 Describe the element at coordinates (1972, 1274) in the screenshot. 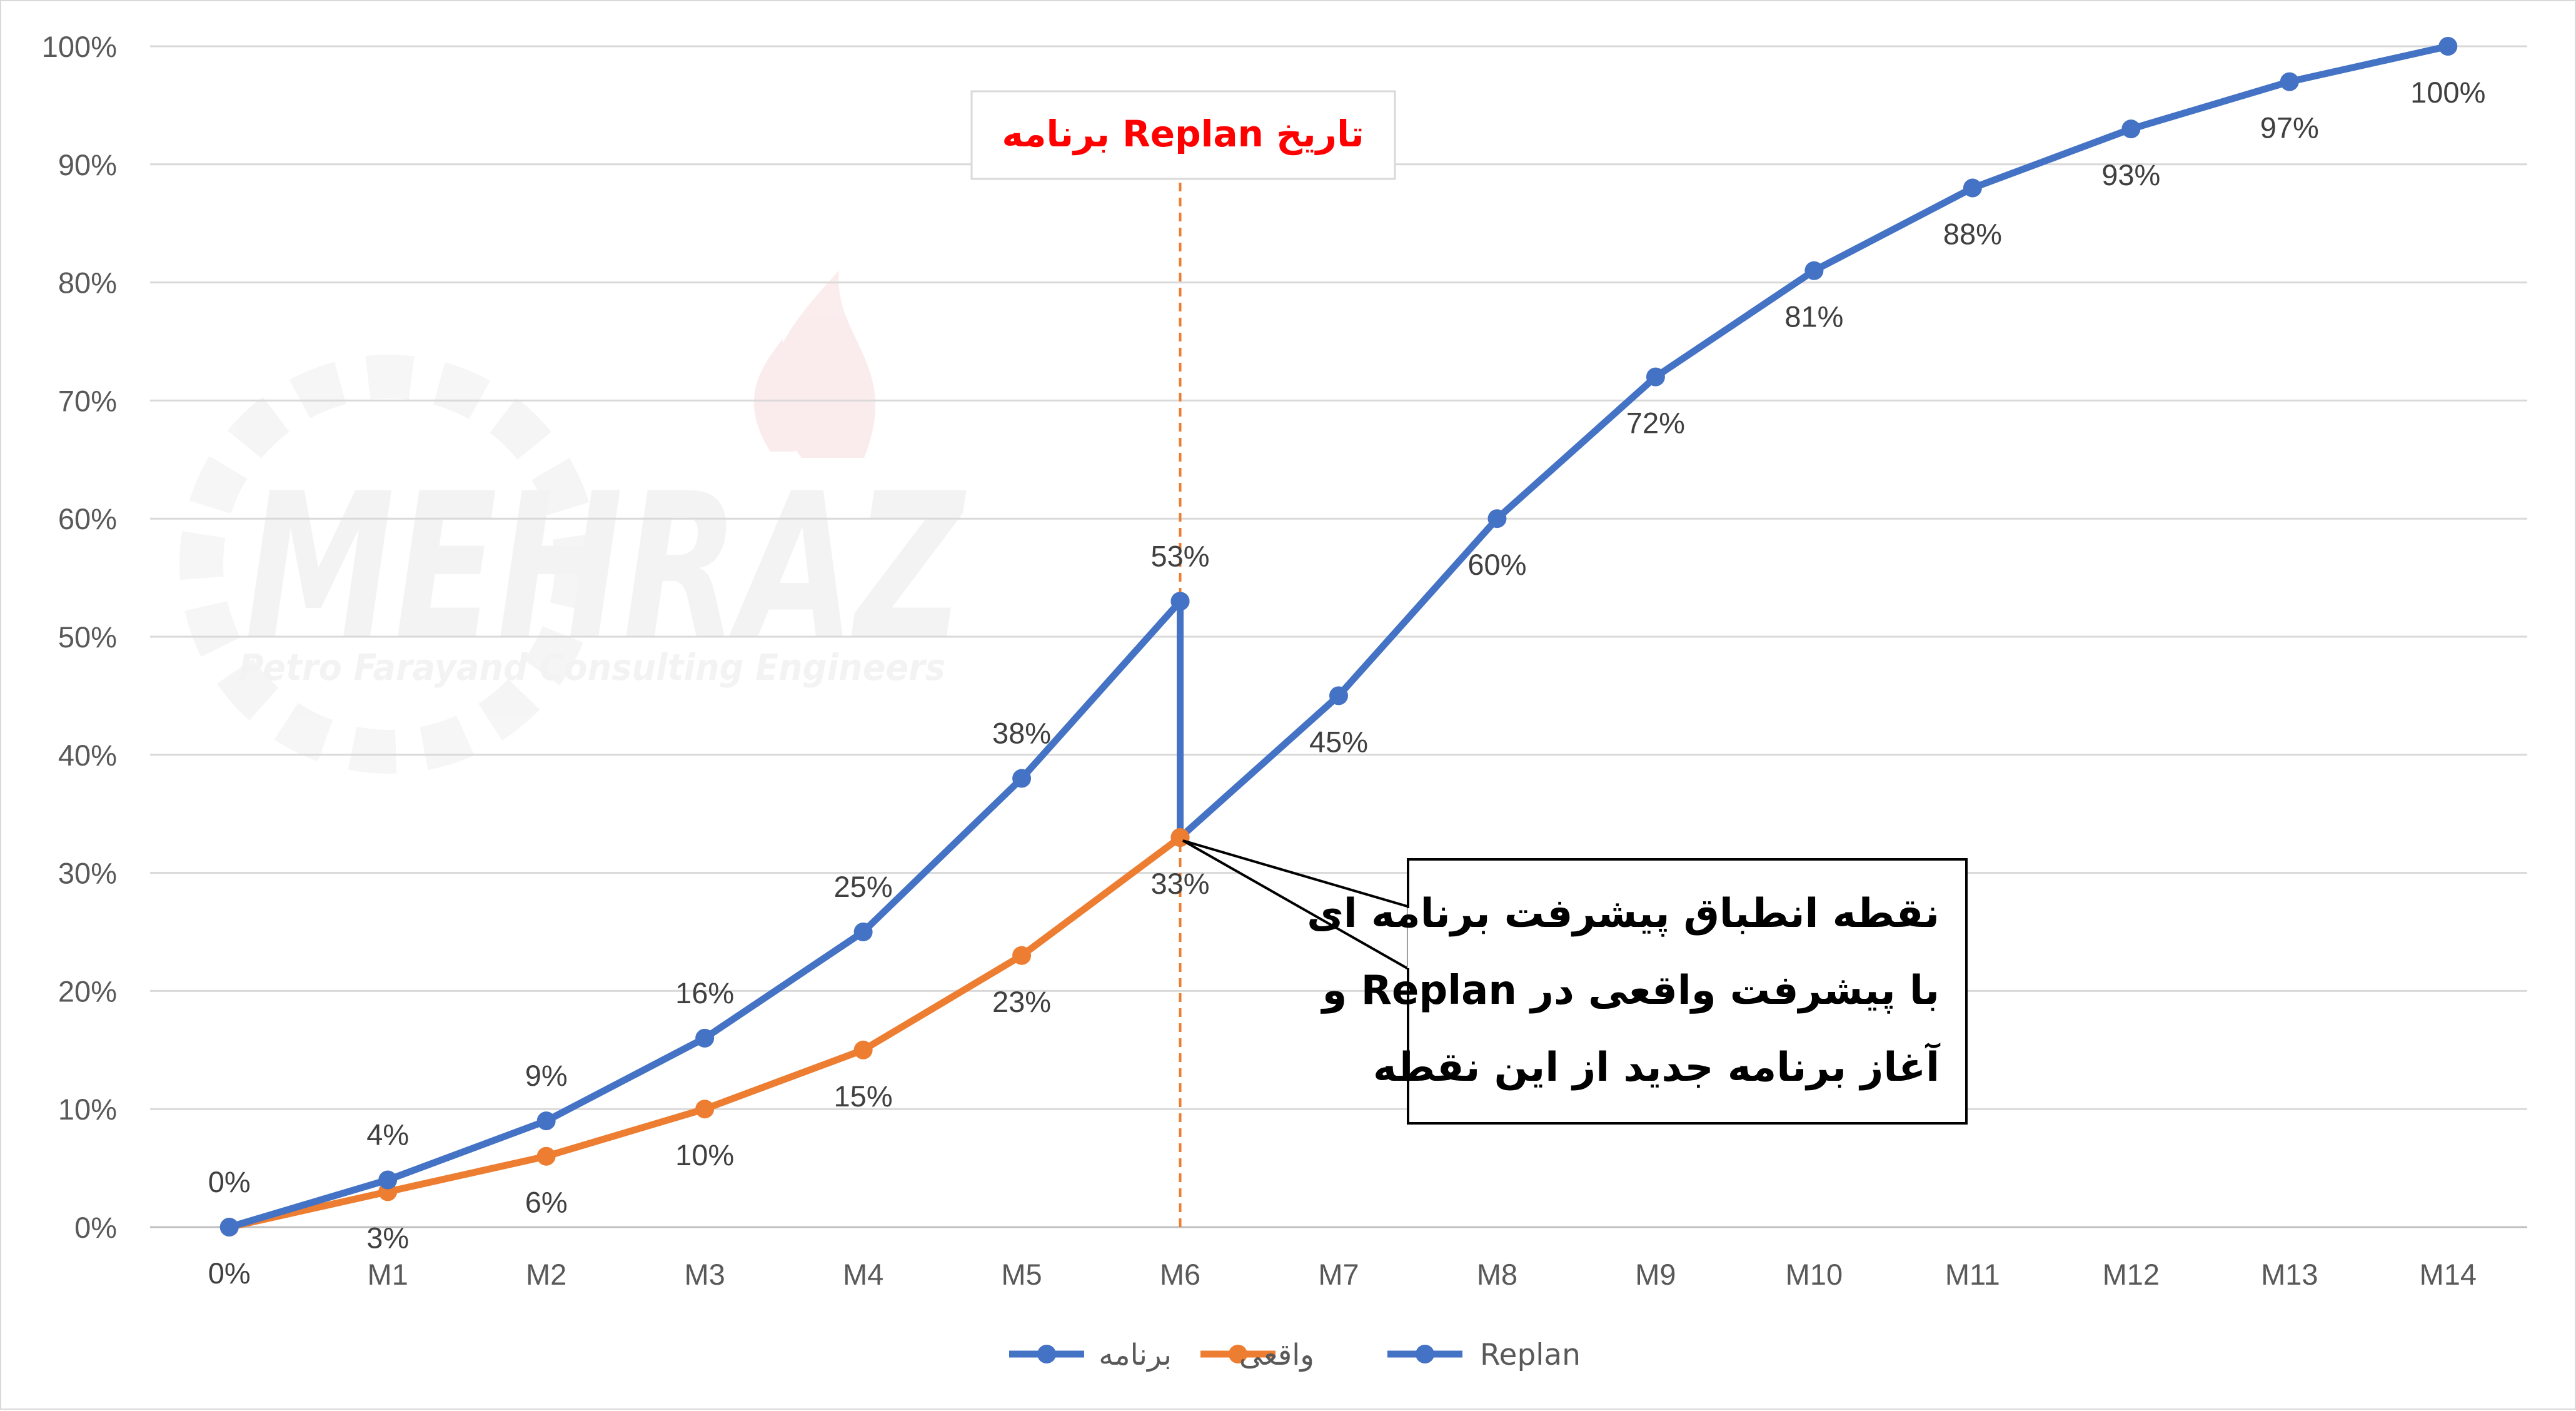

I see `x-tick-label: M11` at that location.